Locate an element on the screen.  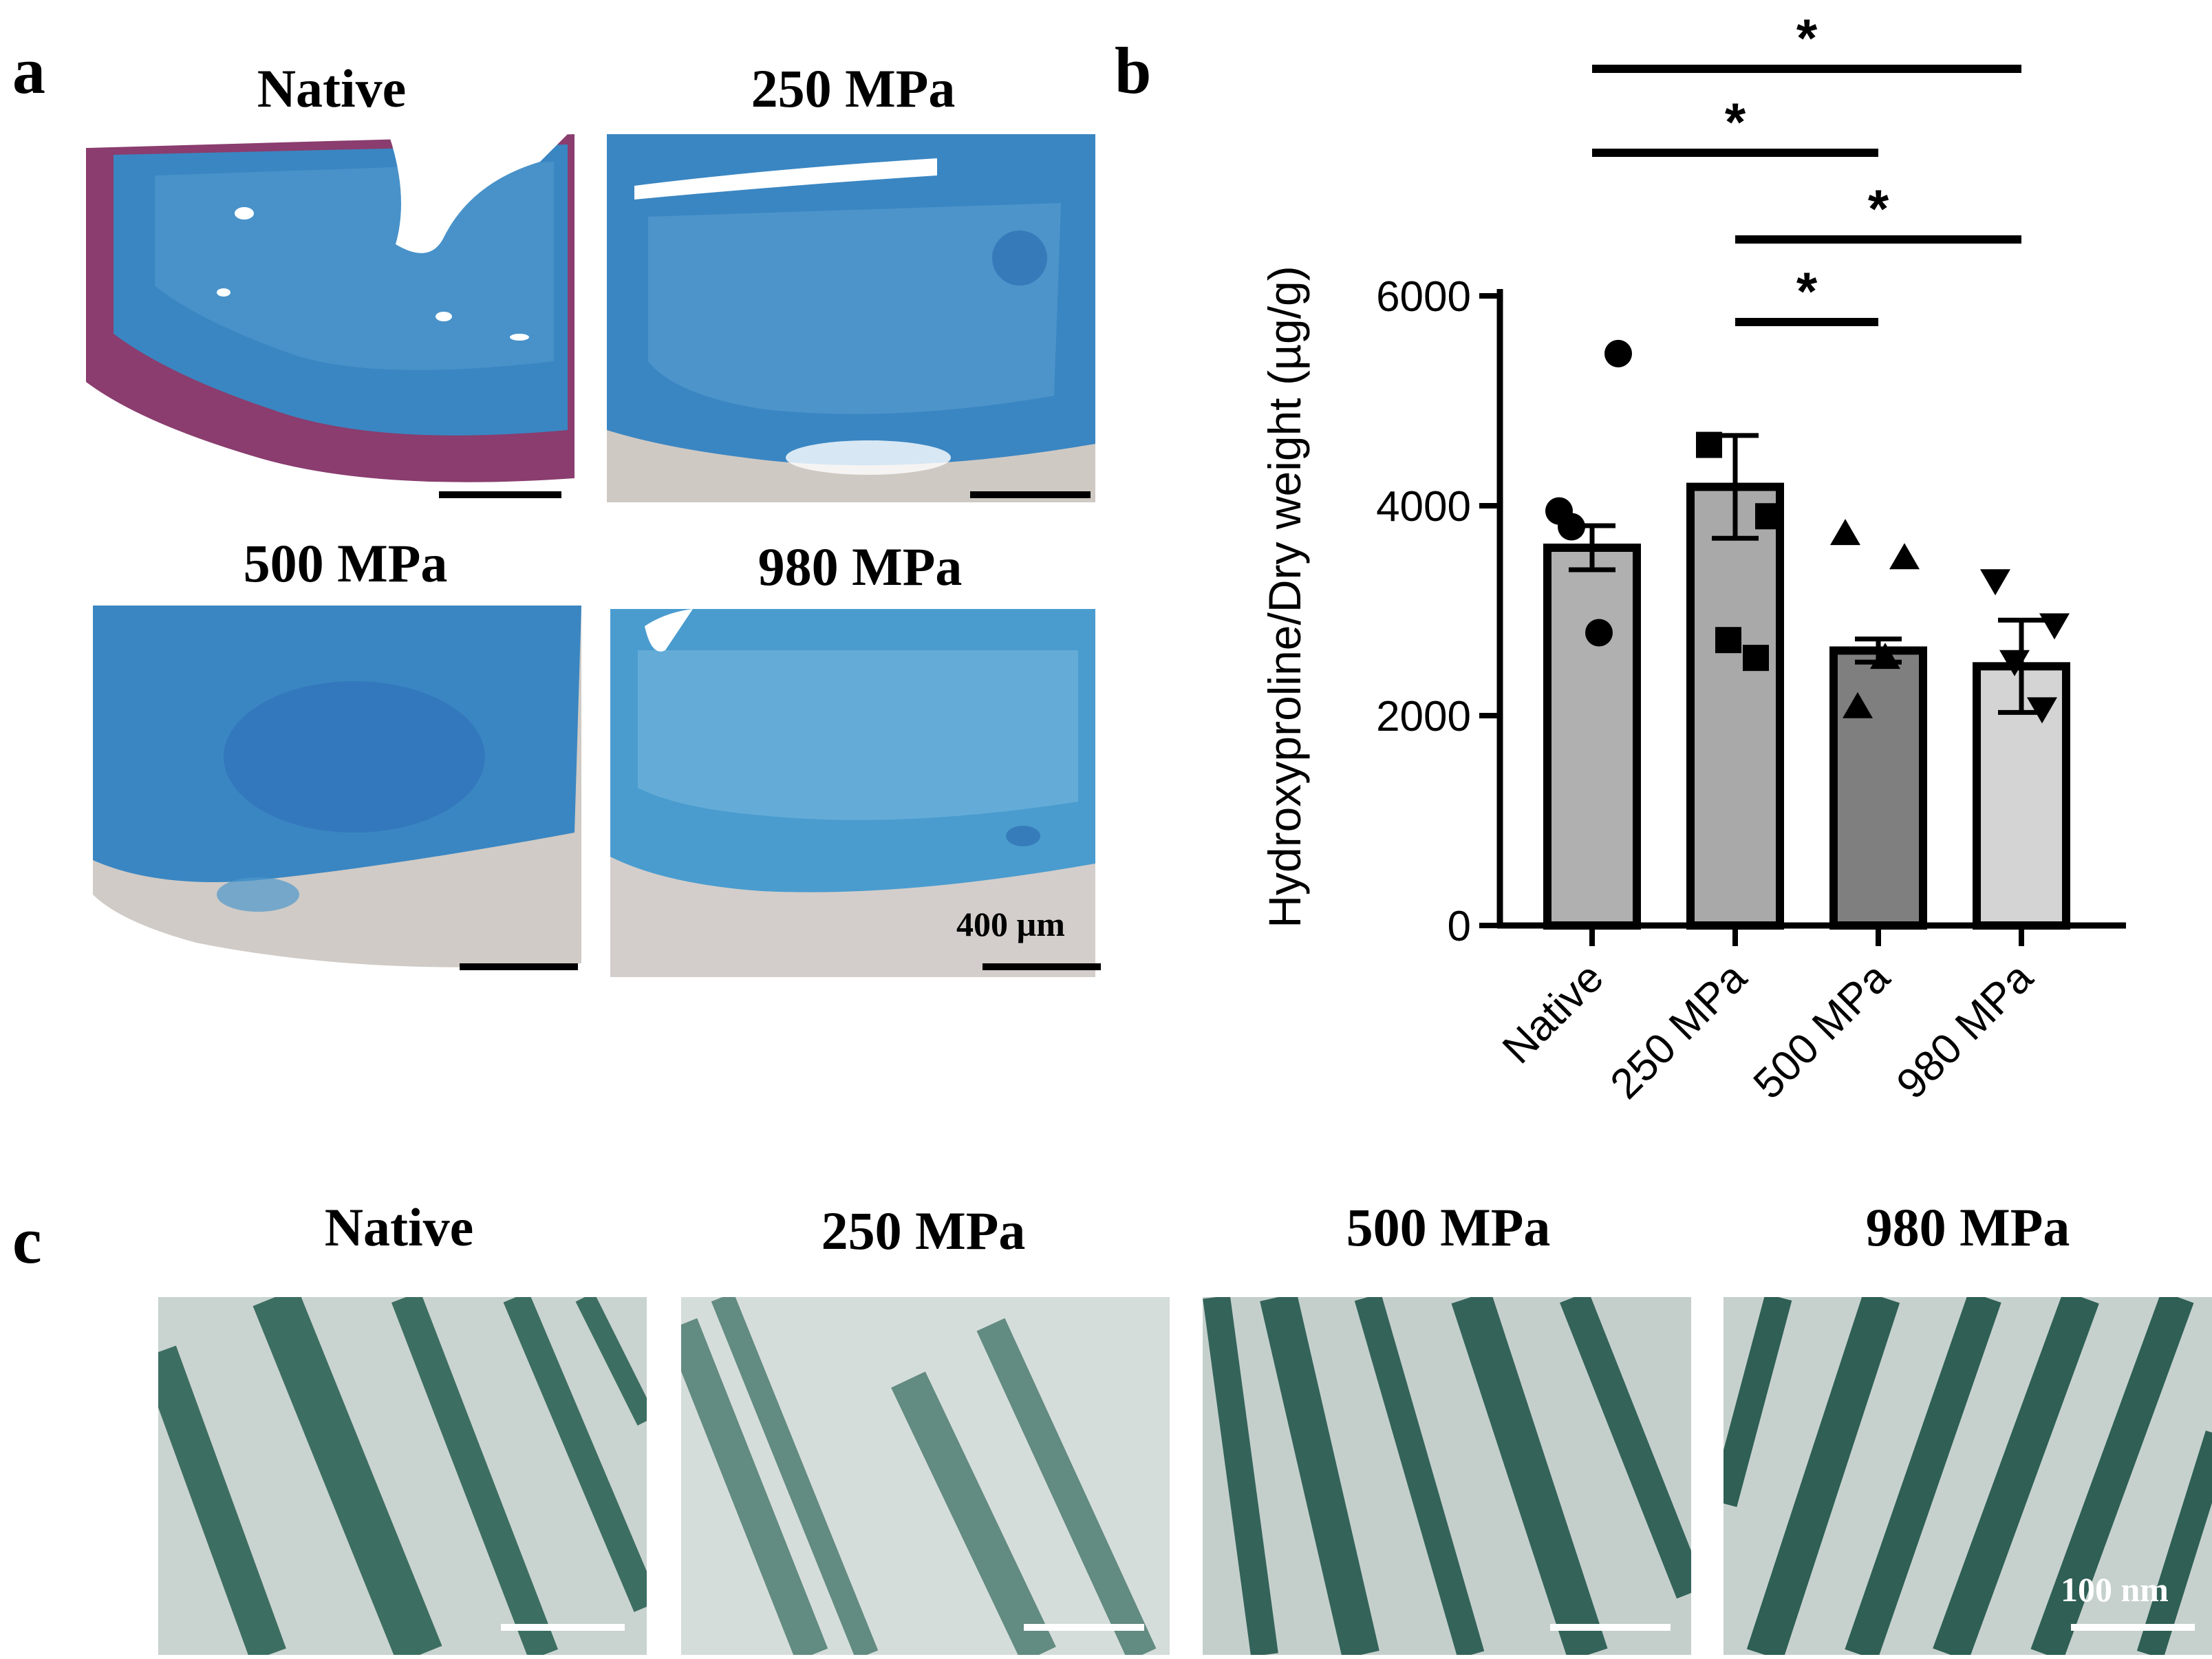
y-tick-label: 2000 is located at coordinates (1424, 716).